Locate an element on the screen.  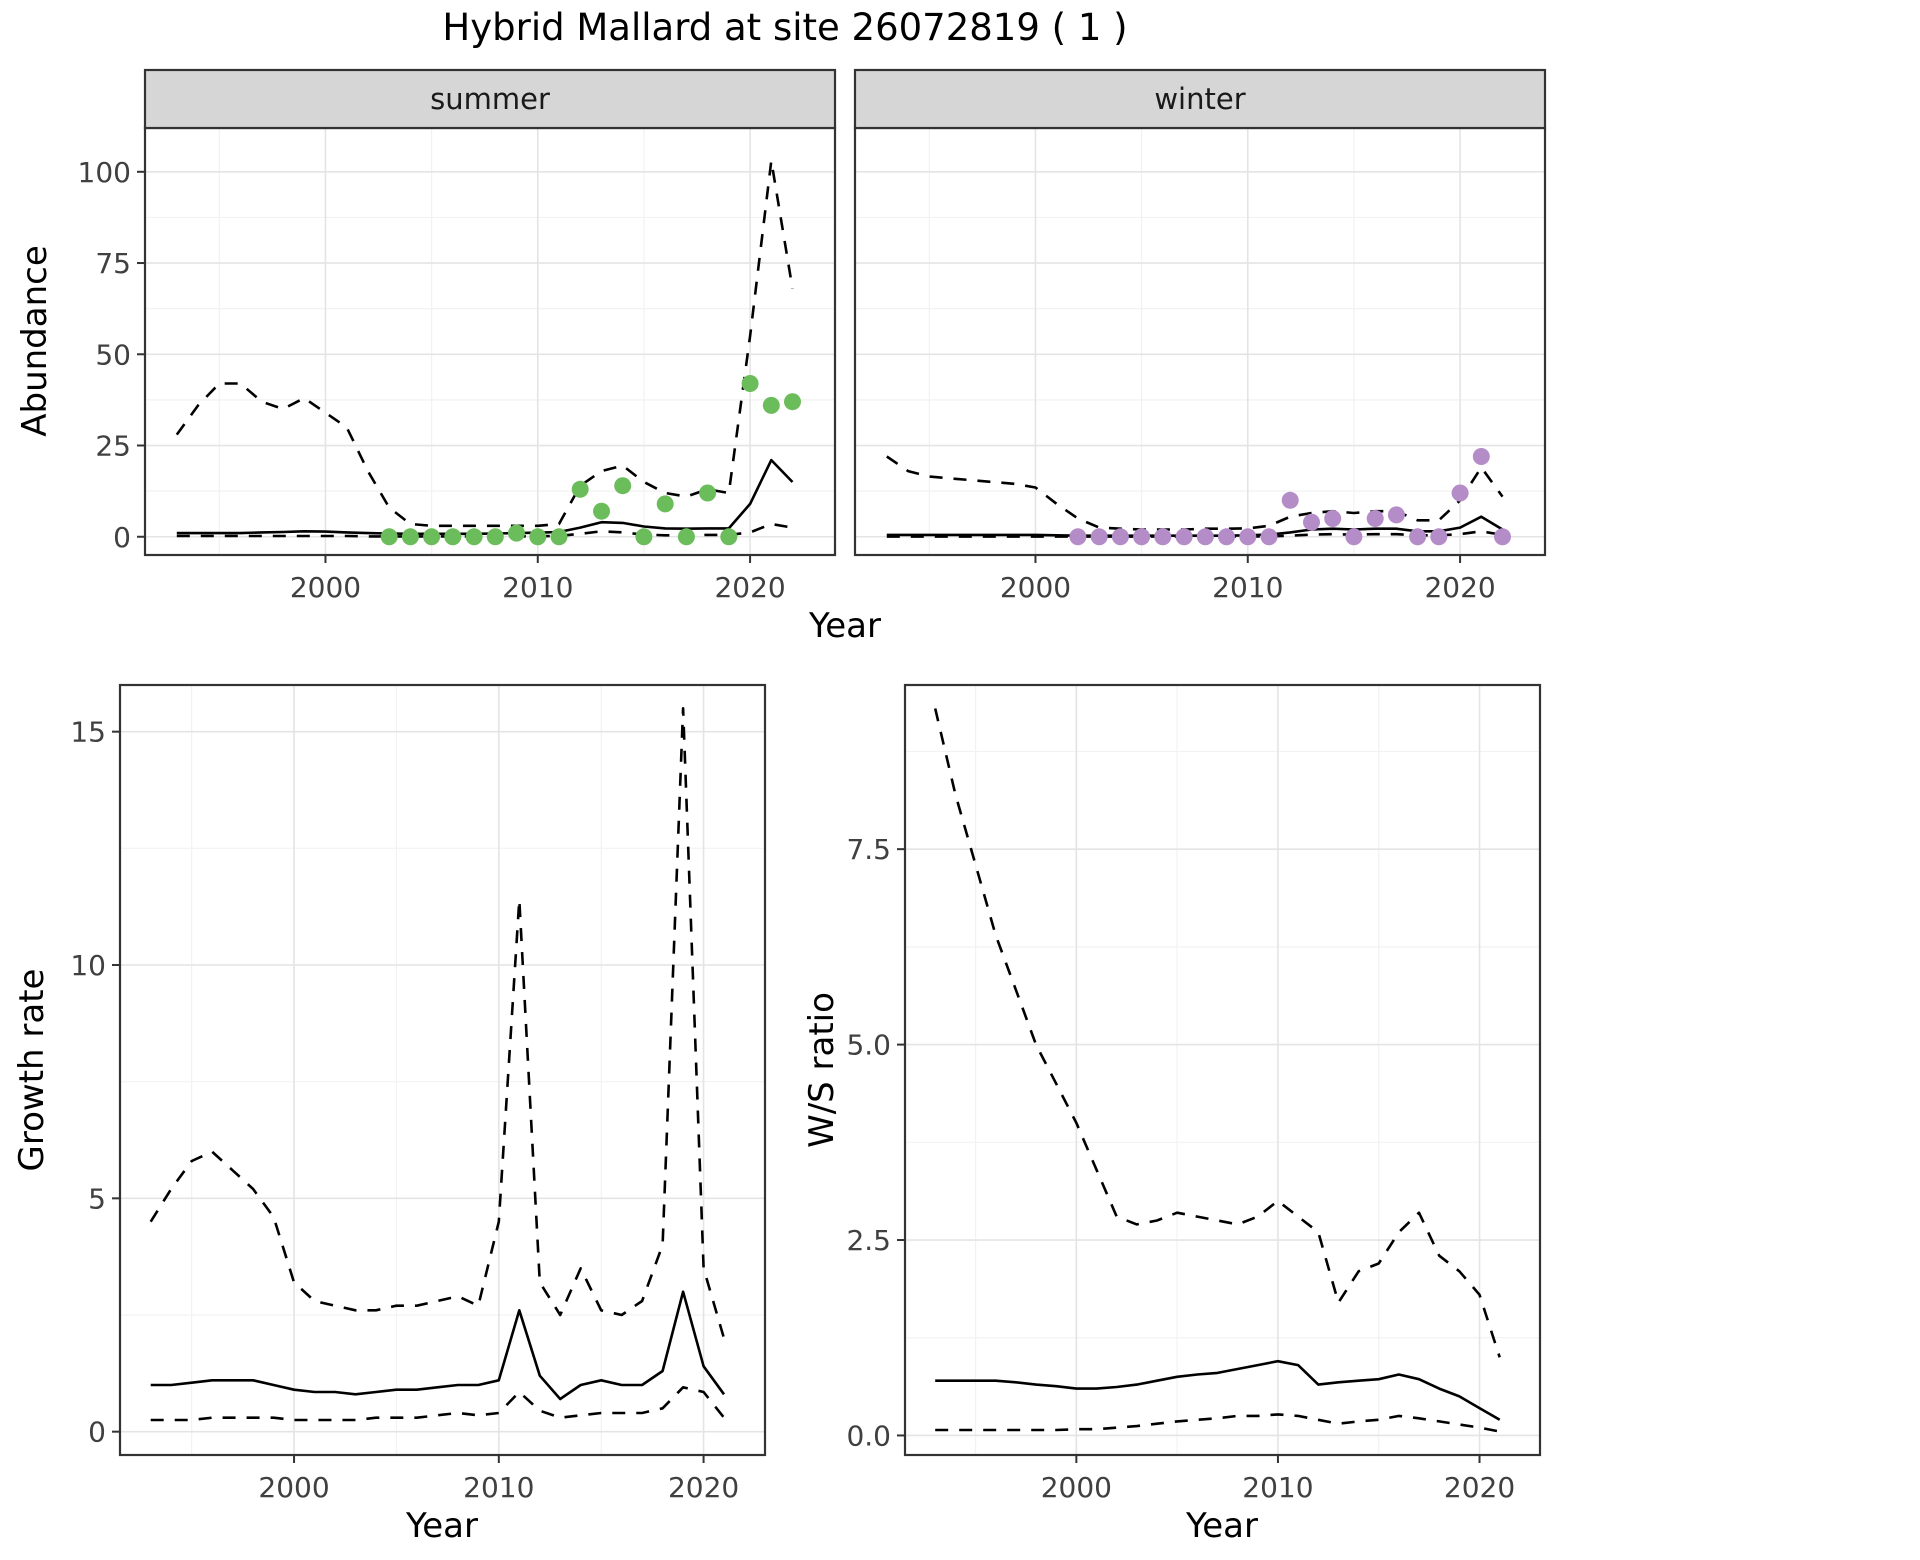
y-tick-label: 25 is located at coordinates (113, 446).